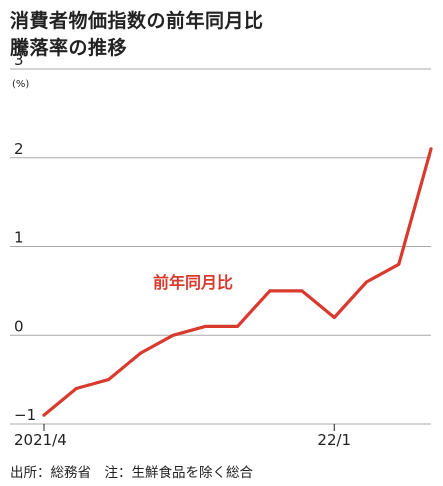 The image size is (443, 486). I want to click on x-axis-ticks: 2021/4 22/1, so click(182, 436).